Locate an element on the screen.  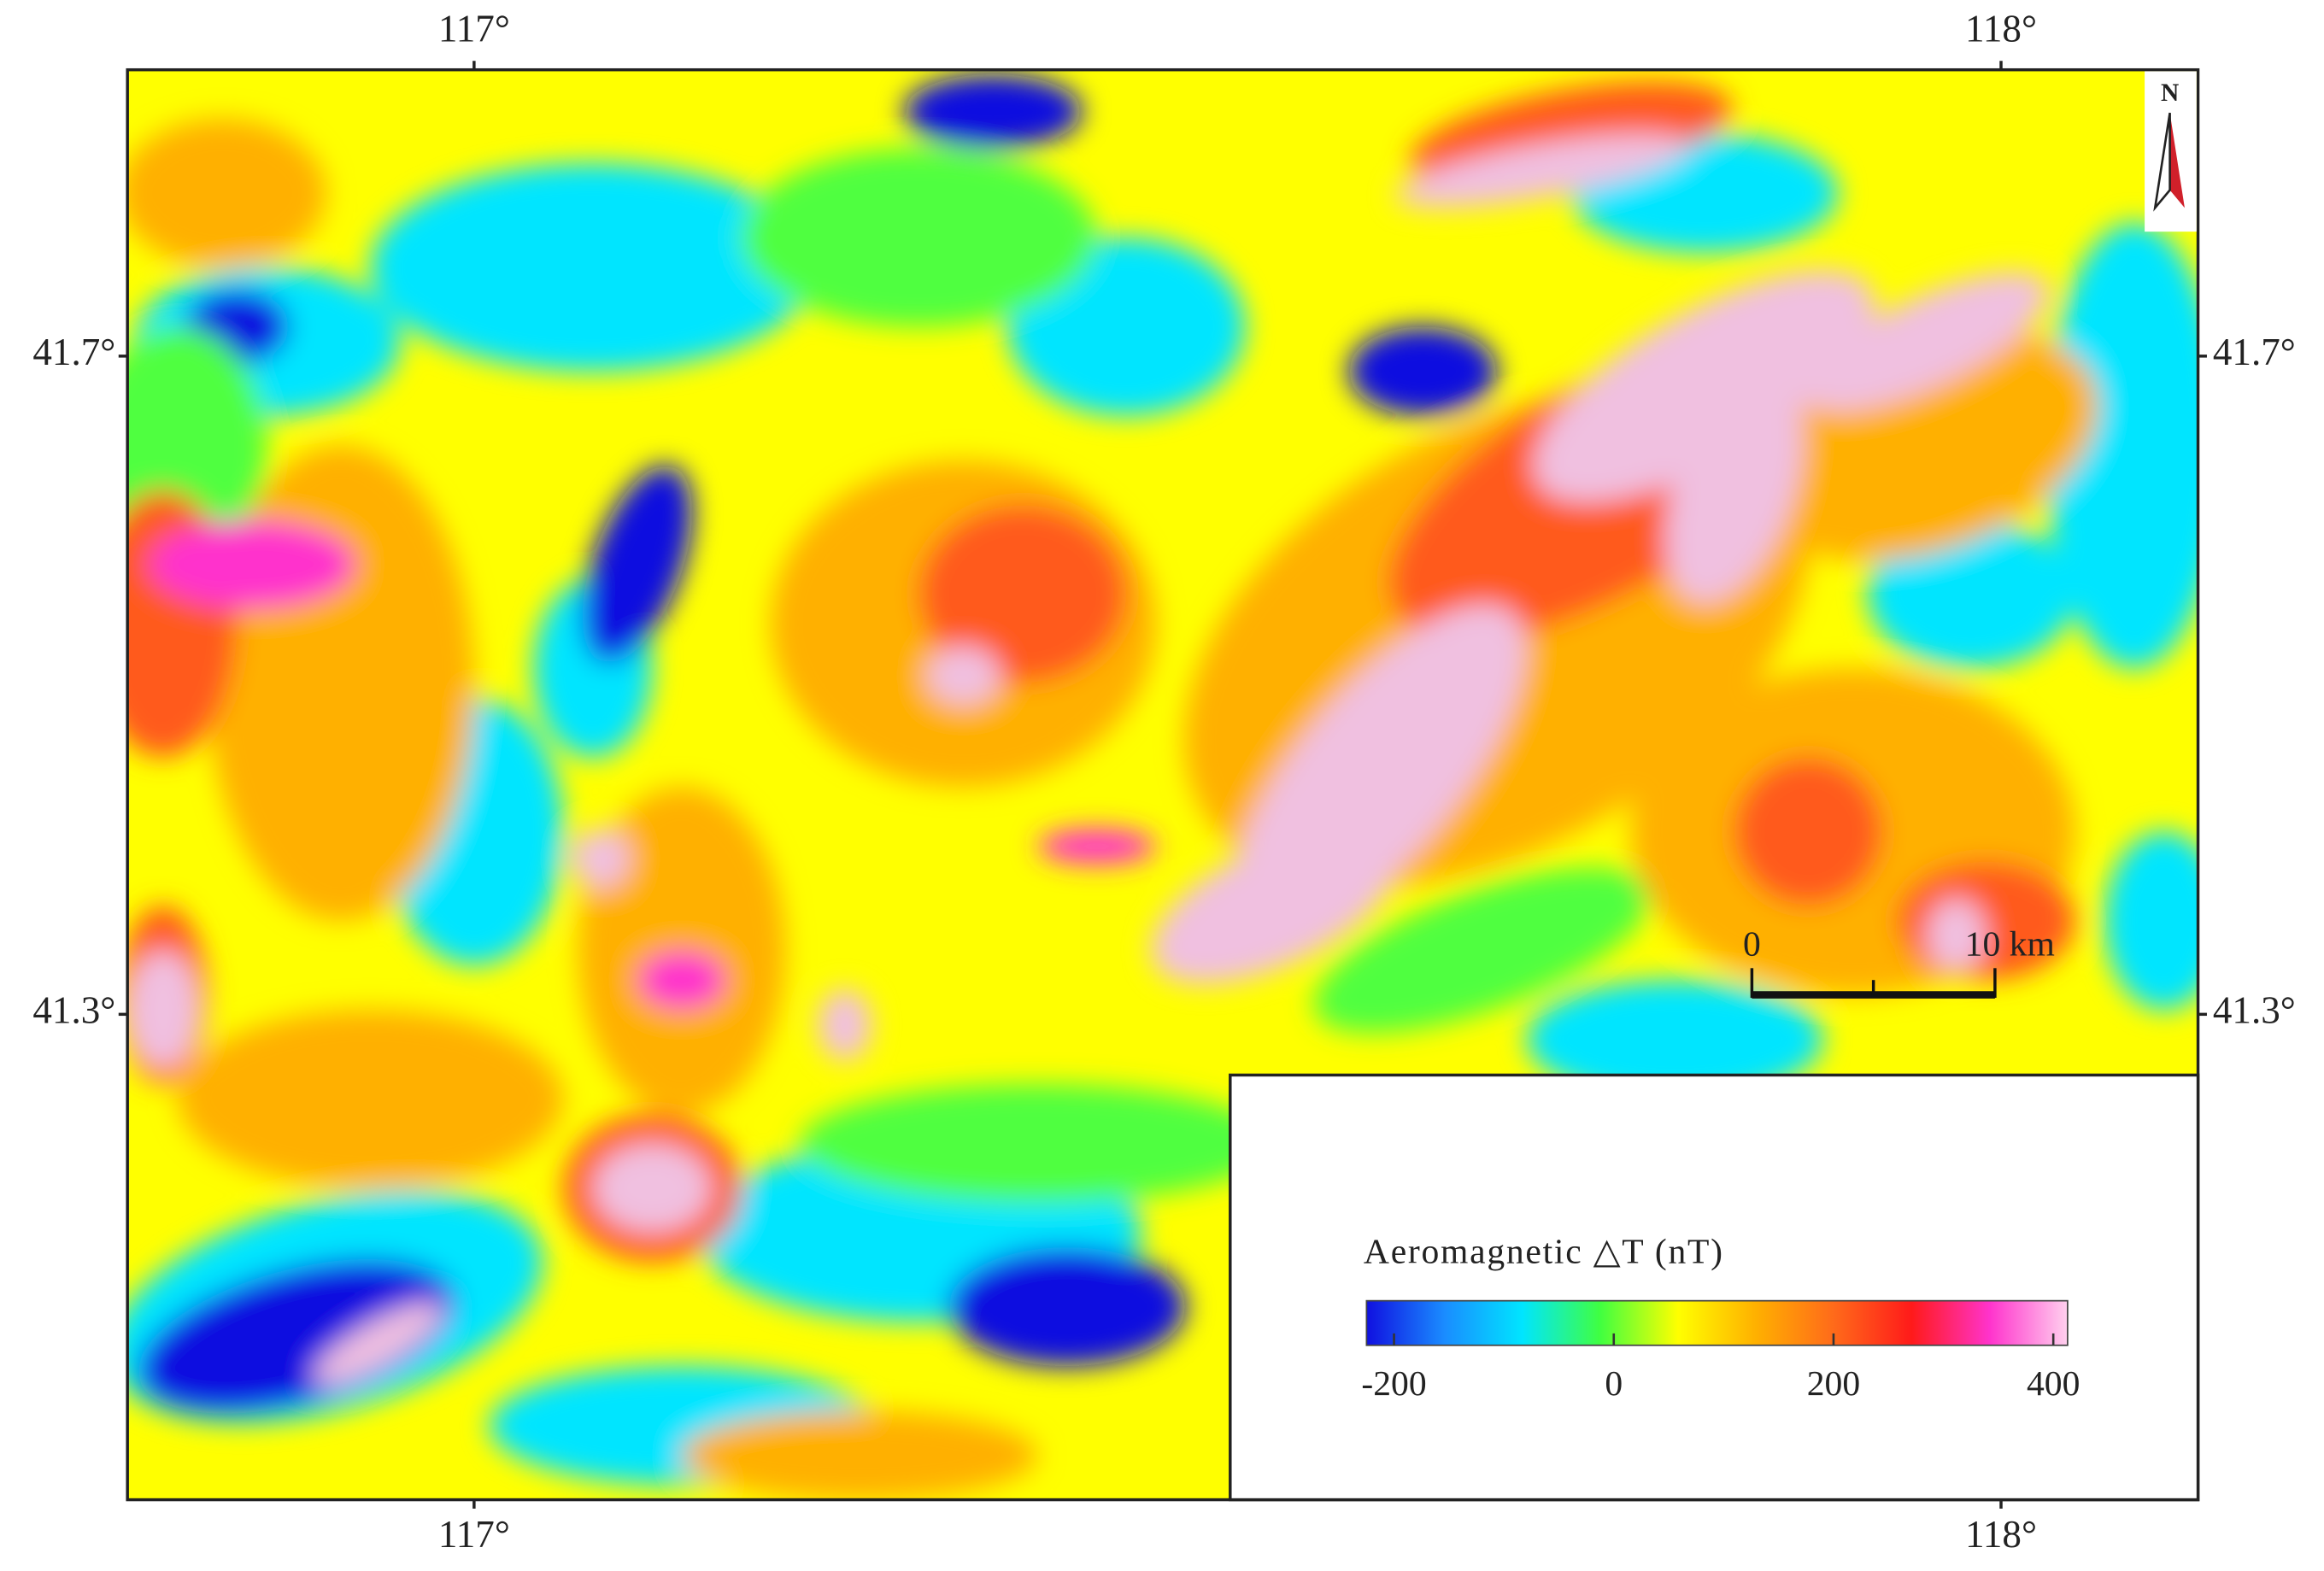
legend: Aeromagnetic △T (nT) is located at coordinates (1714, 1287).